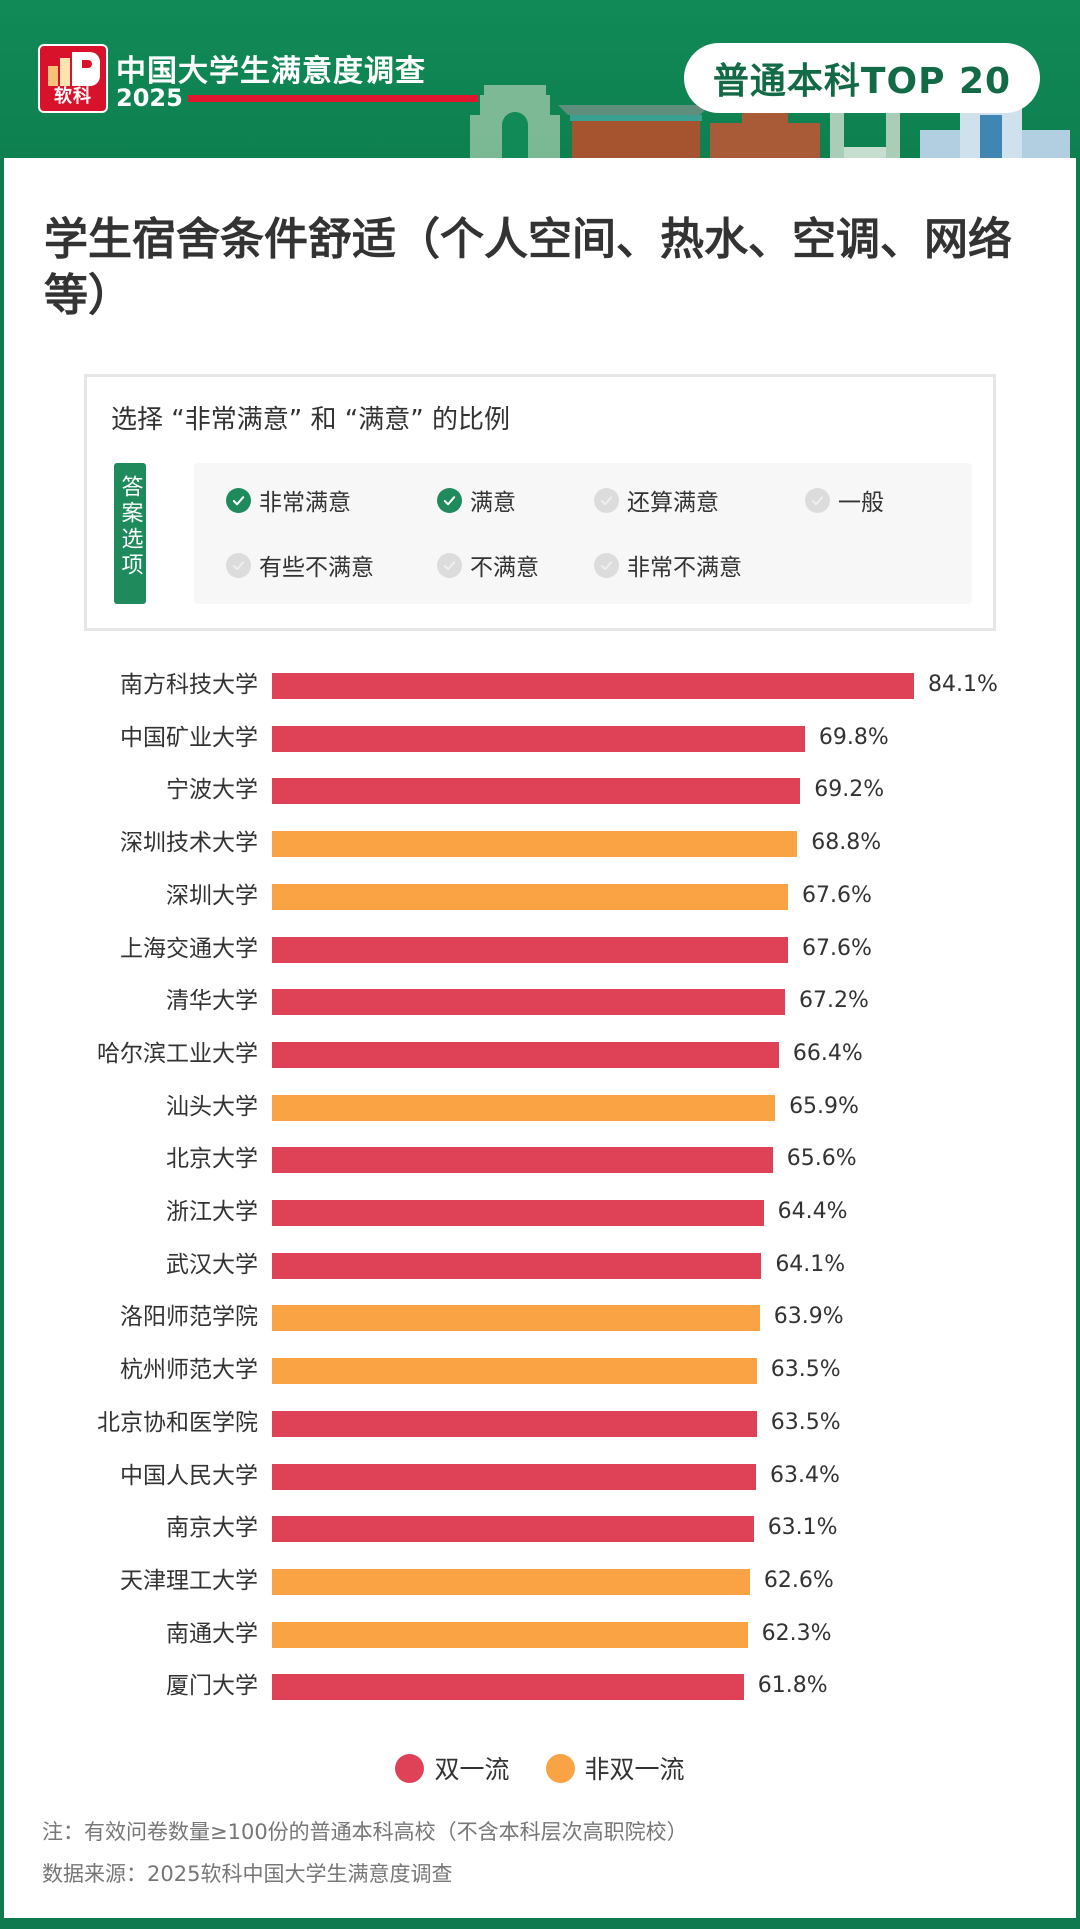 The height and width of the screenshot is (1929, 1080). What do you see at coordinates (540, 1634) in the screenshot?
I see `chart-row: 南通大学 62.3%` at bounding box center [540, 1634].